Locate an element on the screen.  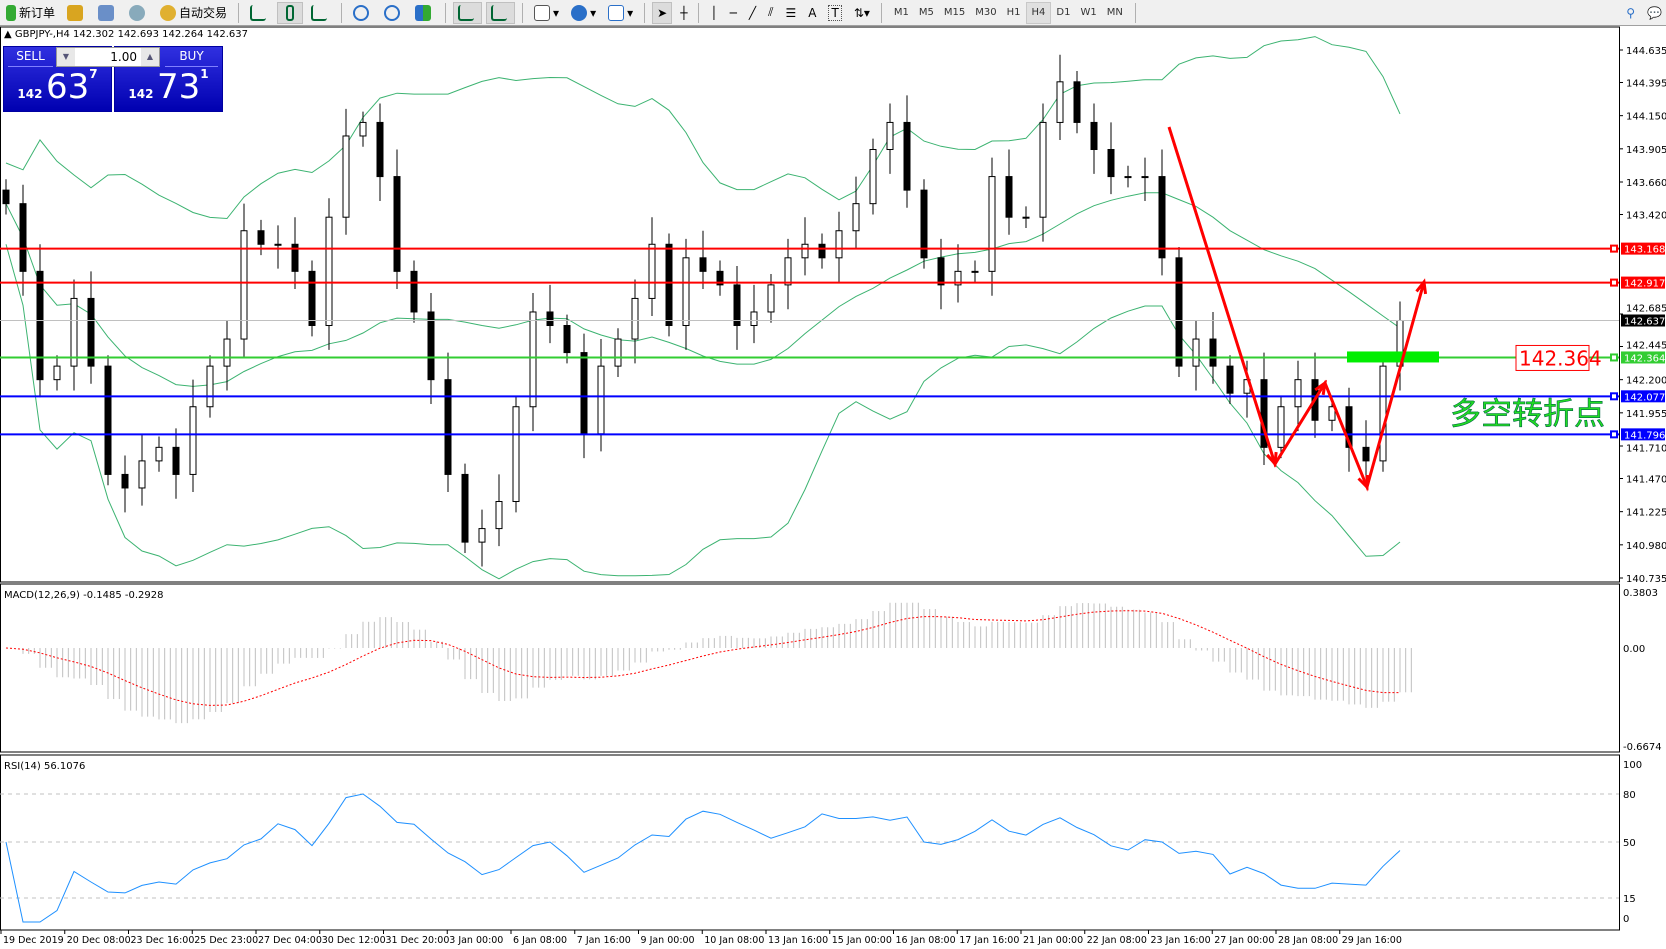
periods-button: ▾ is located at coordinates (583, 13).